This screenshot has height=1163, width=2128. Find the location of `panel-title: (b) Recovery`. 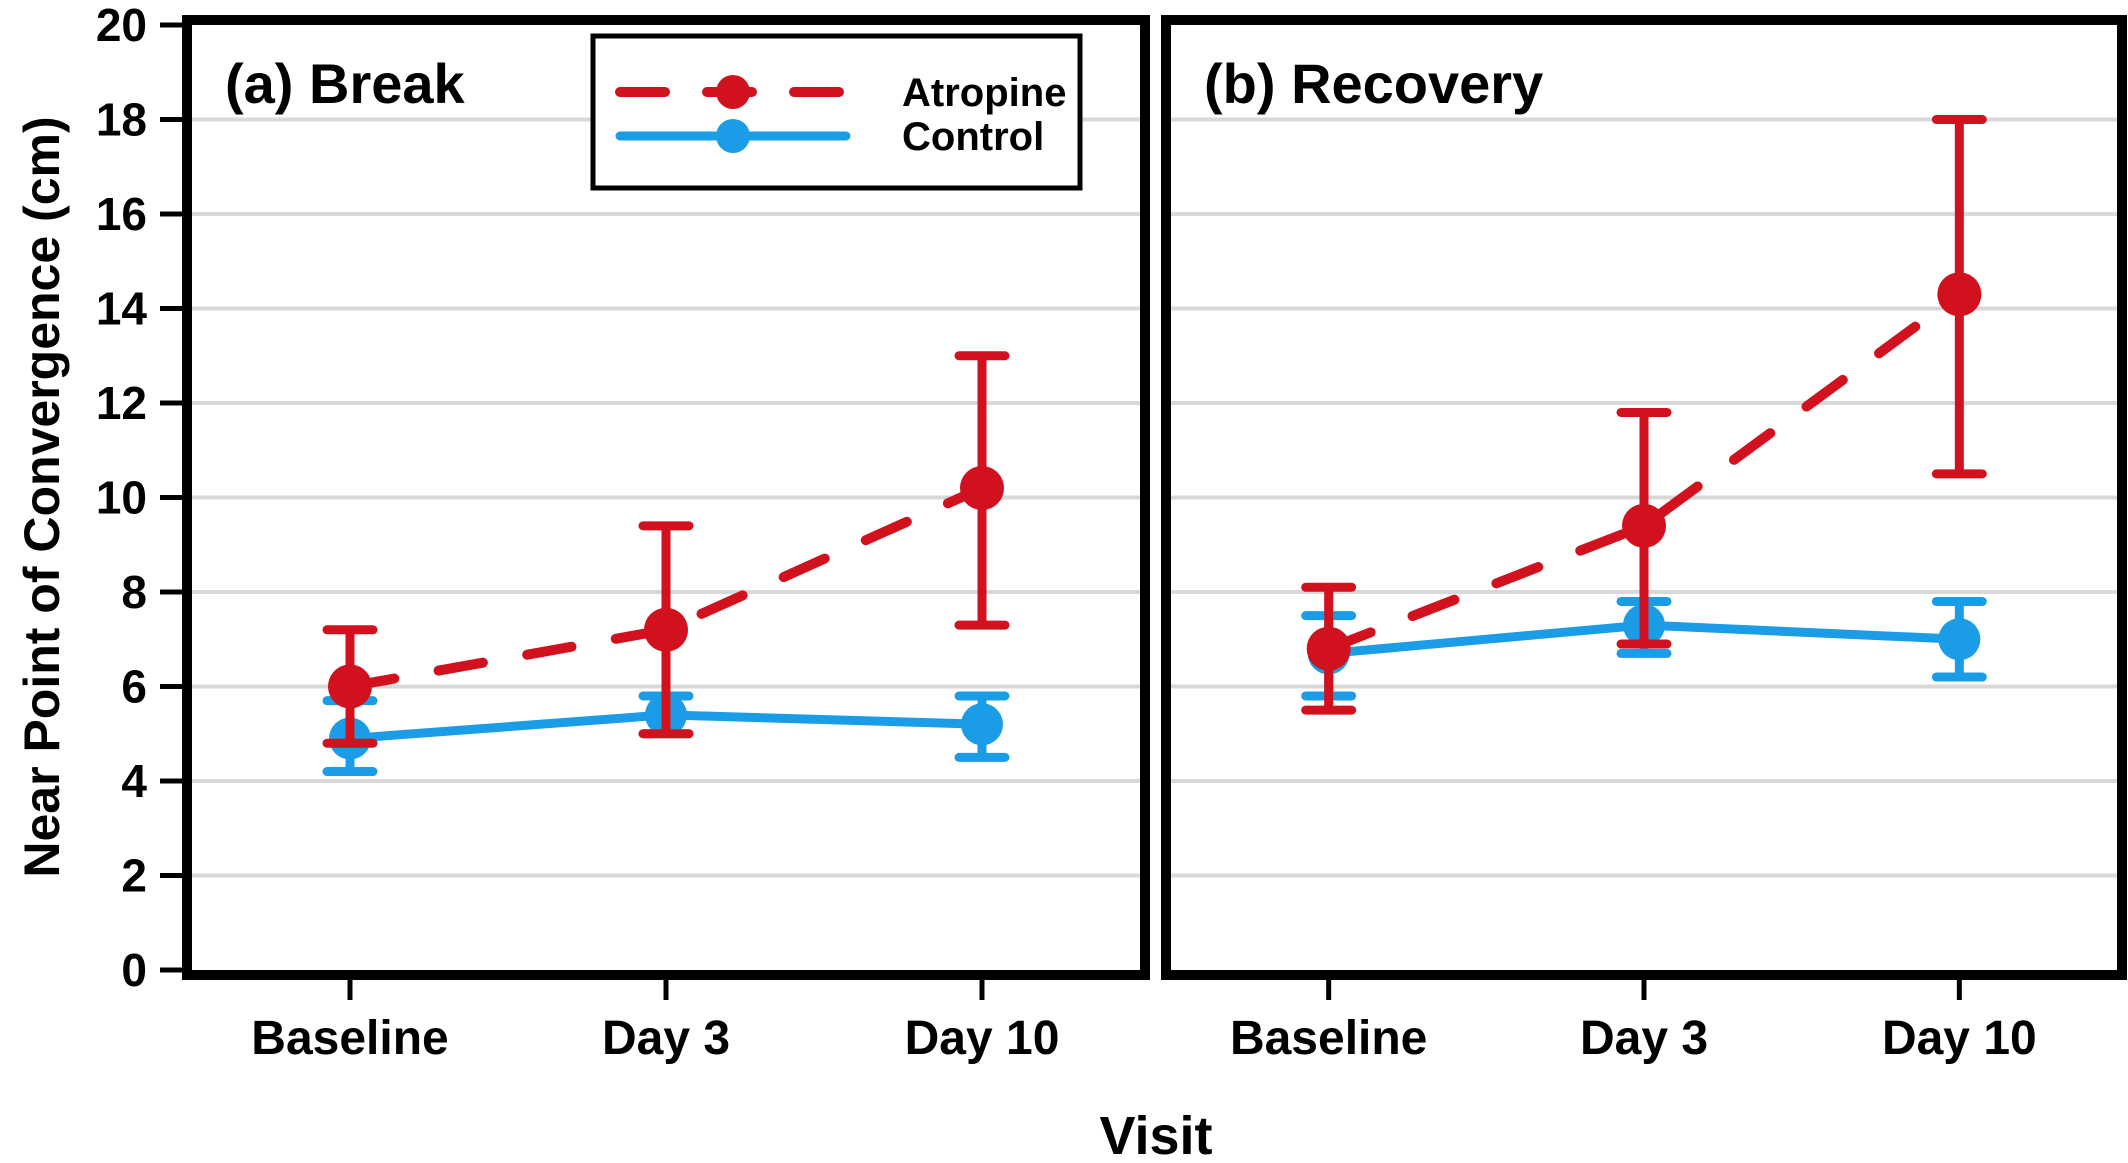

panel-title: (b) Recovery is located at coordinates (1373, 83).